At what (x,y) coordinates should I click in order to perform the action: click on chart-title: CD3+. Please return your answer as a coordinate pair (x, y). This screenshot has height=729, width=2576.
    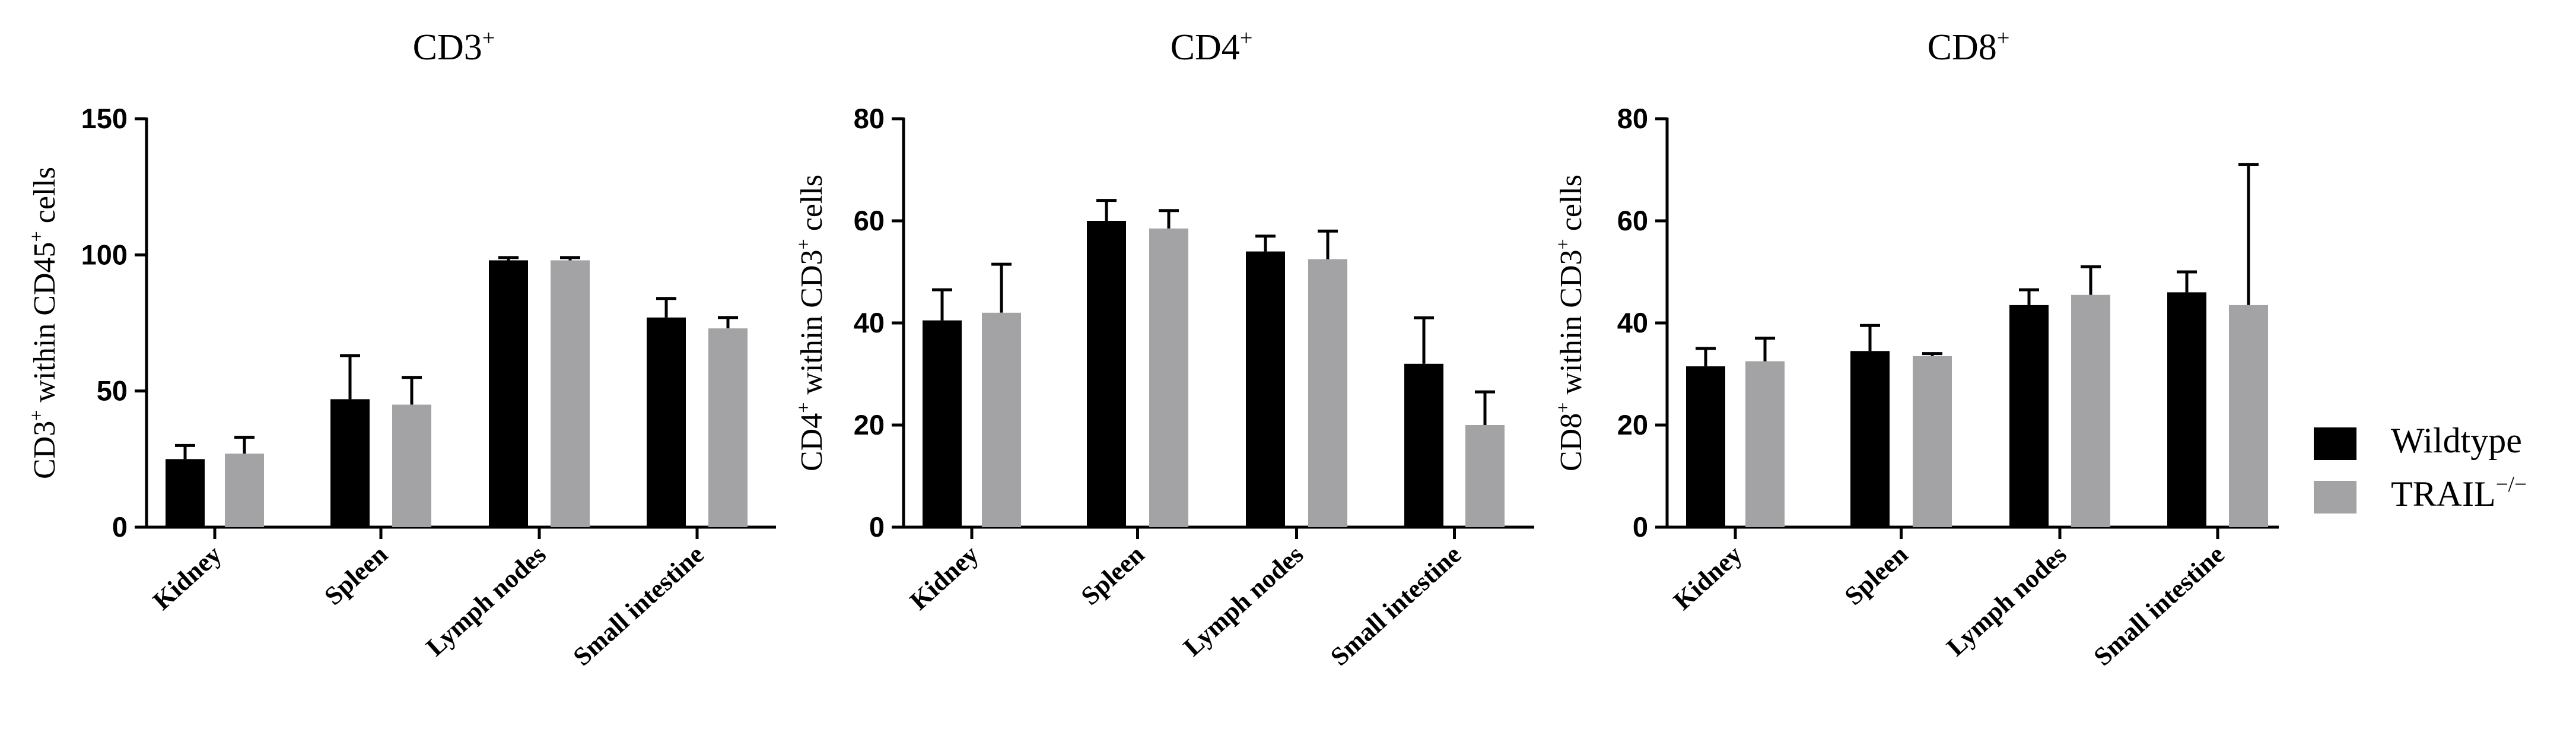
    Looking at the image, I should click on (454, 47).